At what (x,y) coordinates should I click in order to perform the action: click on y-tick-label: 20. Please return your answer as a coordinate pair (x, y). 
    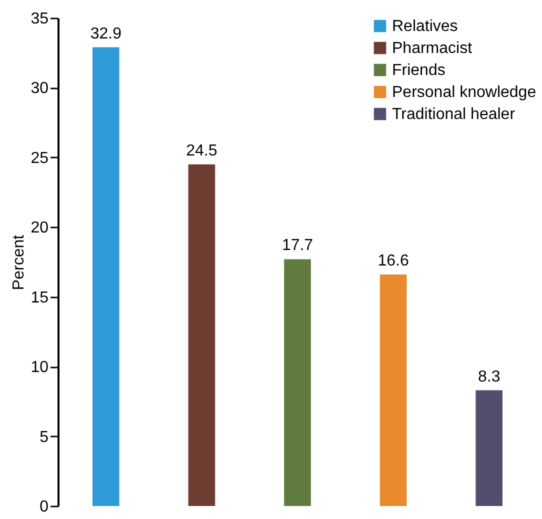
    Looking at the image, I should click on (39, 228).